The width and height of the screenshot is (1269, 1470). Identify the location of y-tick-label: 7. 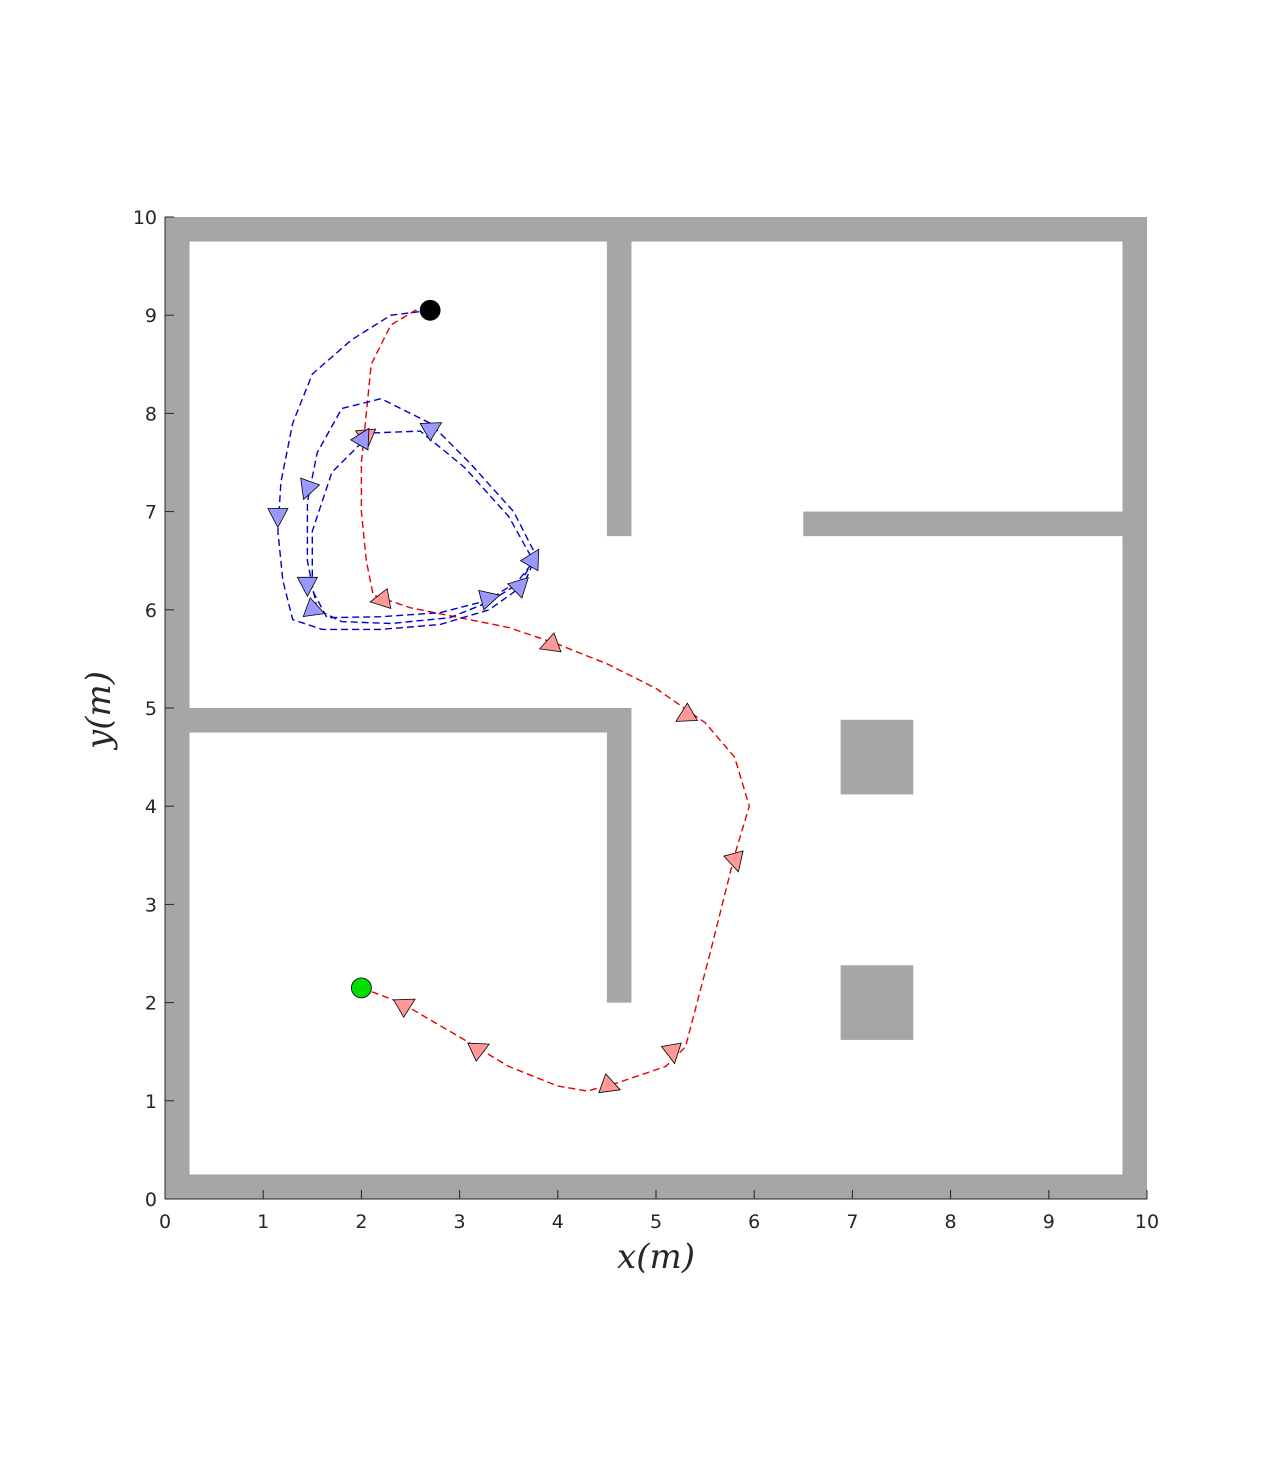
(151, 513).